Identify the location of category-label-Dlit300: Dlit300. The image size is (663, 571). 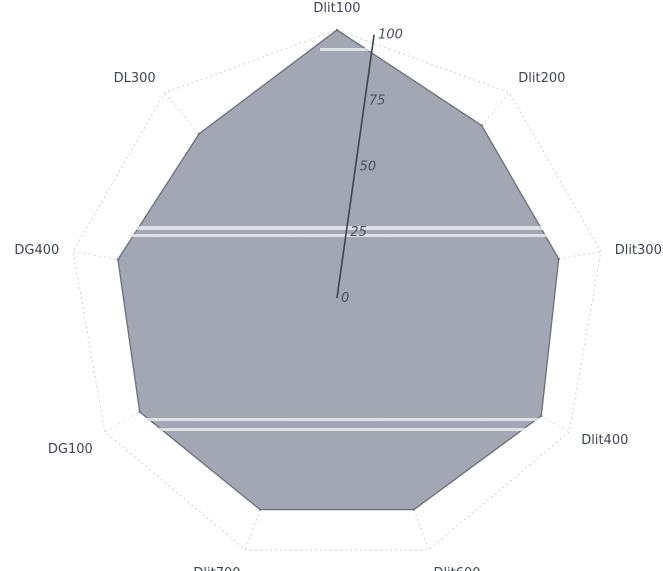
(638, 250).